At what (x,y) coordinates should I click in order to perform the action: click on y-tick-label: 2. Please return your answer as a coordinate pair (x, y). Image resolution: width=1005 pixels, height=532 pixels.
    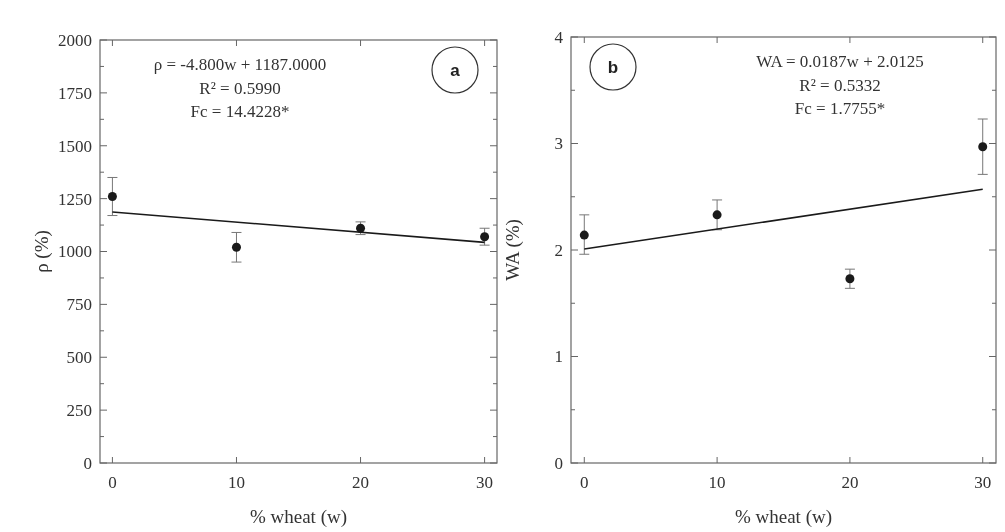
    Looking at the image, I should click on (558, 250).